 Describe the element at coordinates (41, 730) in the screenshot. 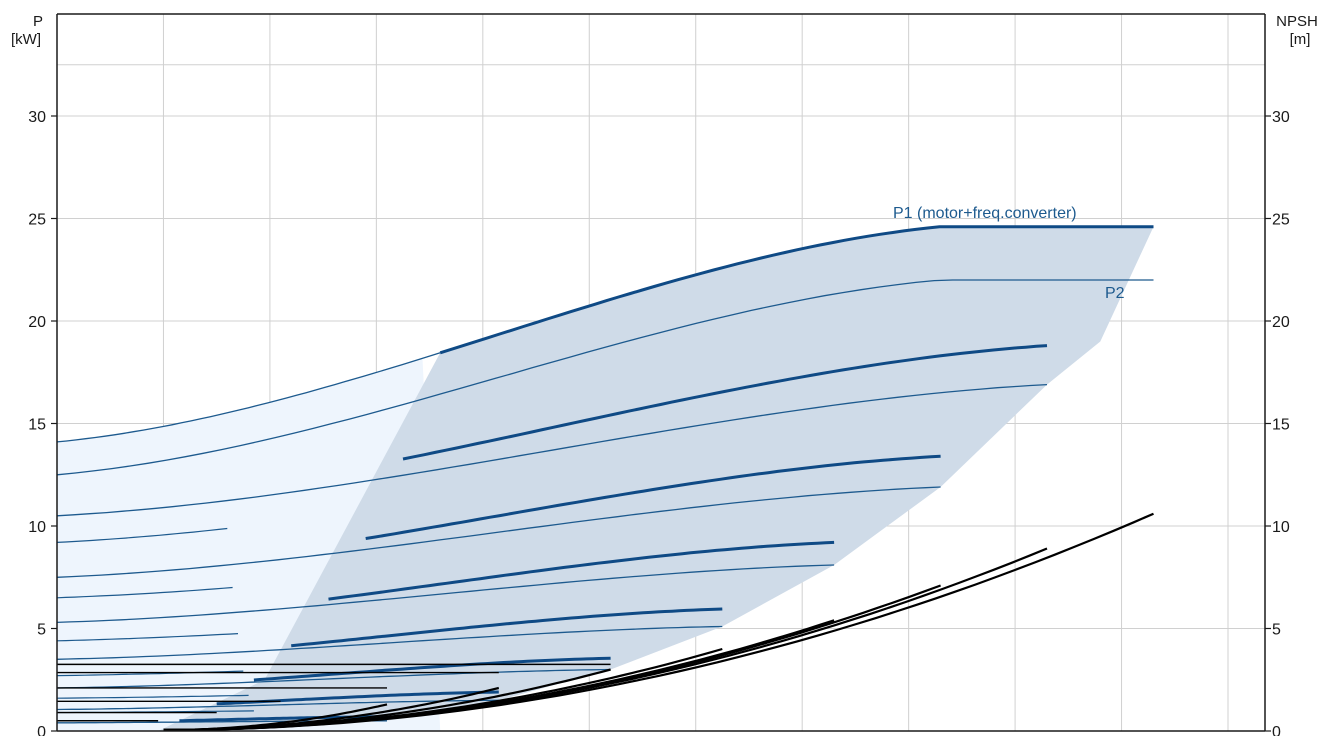

I see `left-tick-label: 0` at that location.